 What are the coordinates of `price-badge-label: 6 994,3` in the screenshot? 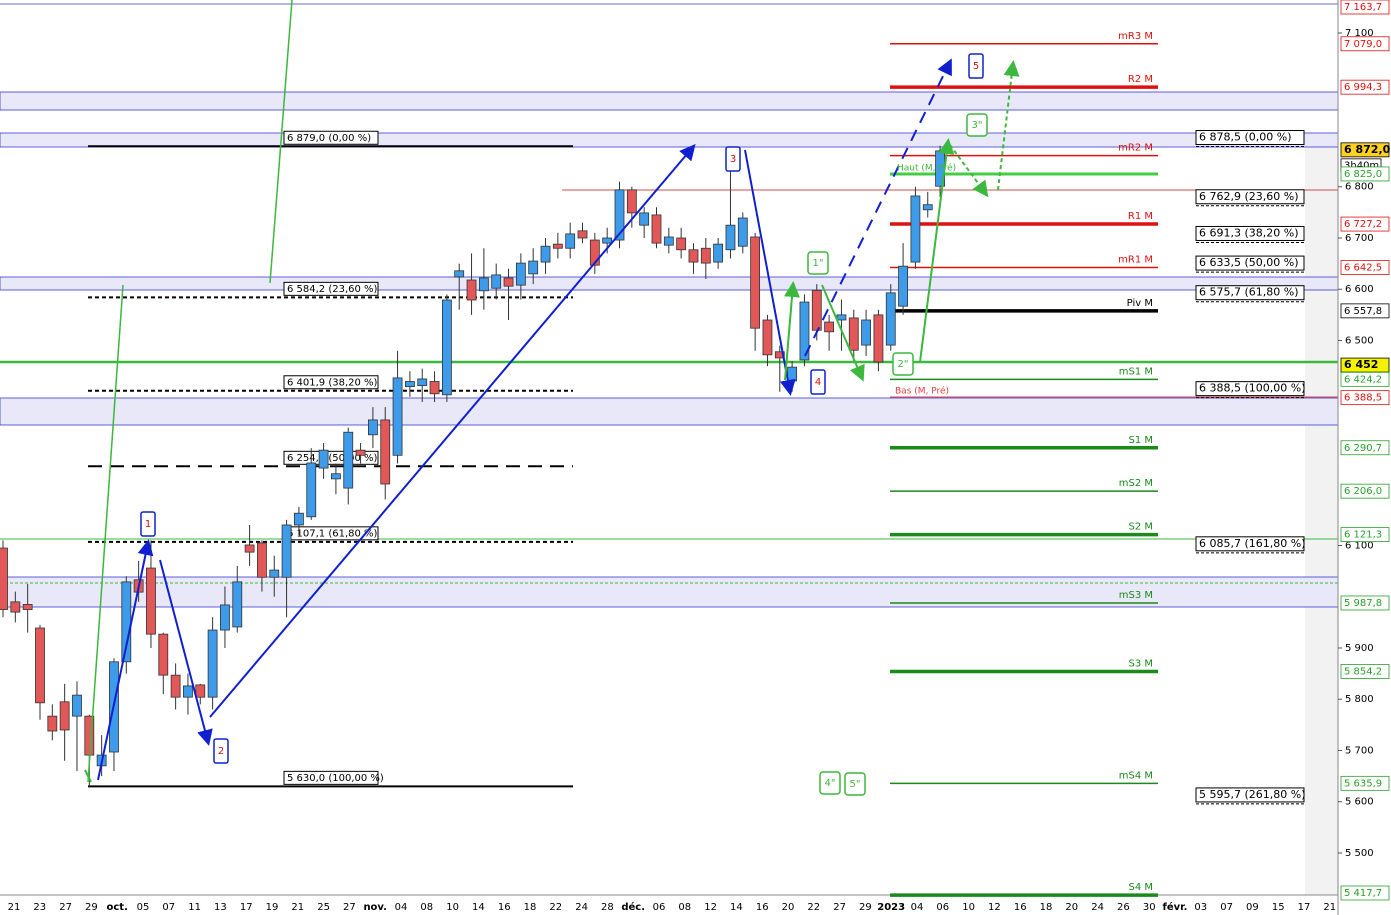 It's located at (1363, 87).